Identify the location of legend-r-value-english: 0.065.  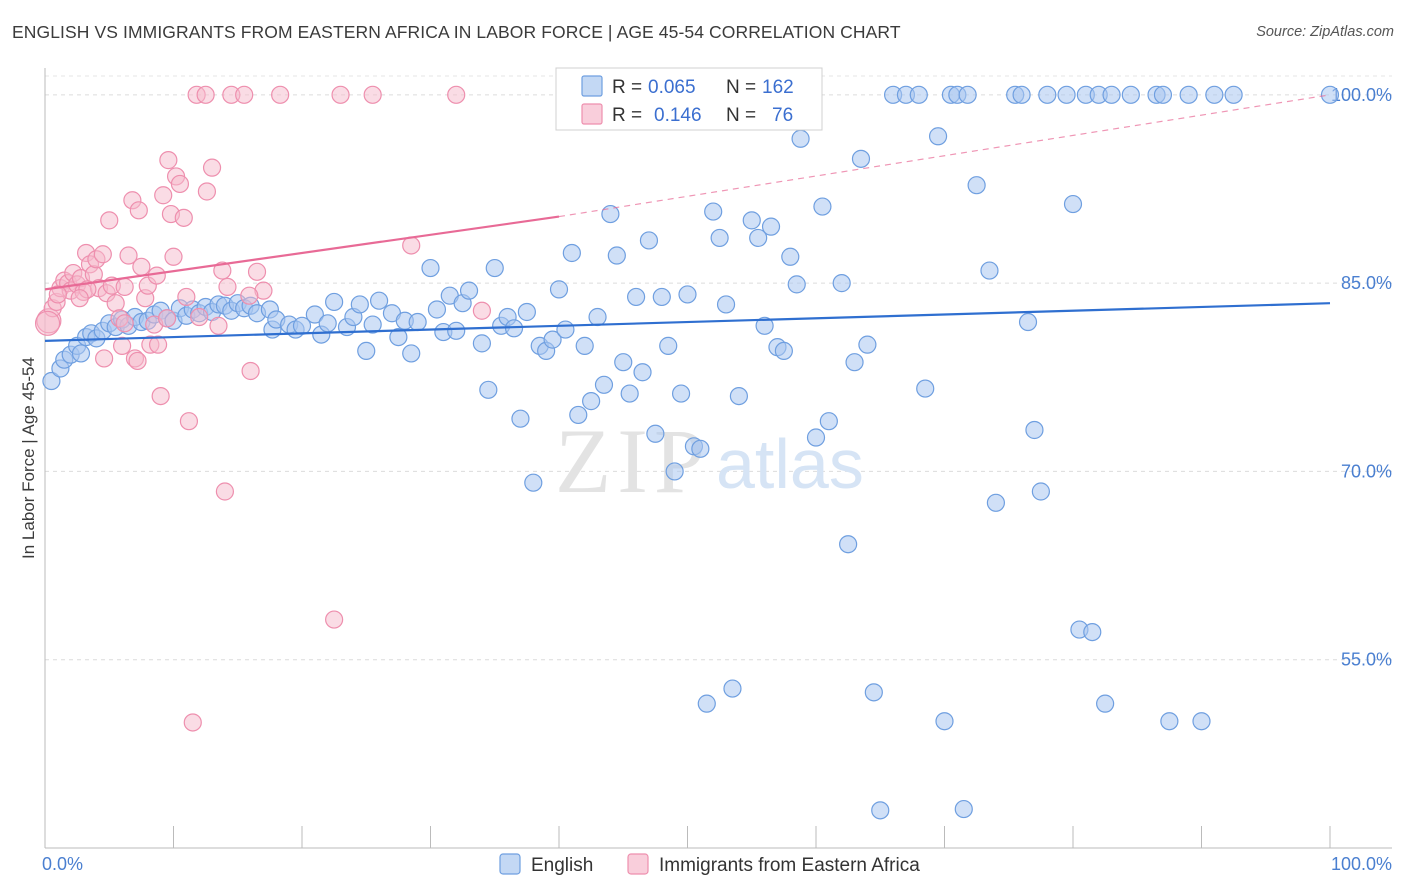
(672, 87).